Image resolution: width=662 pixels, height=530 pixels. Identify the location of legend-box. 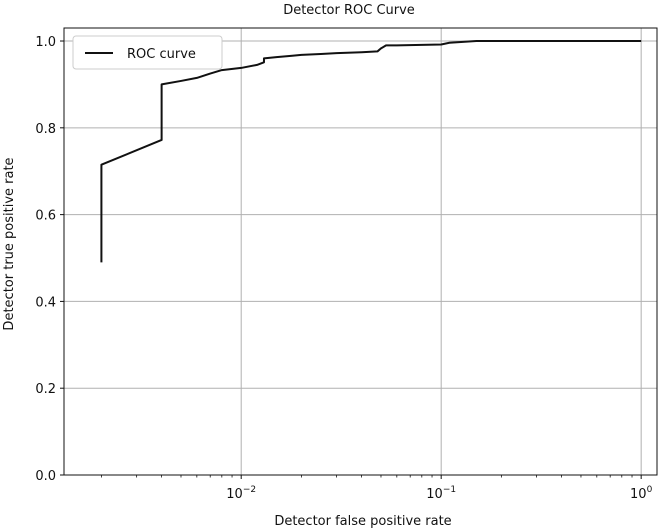
(147, 52).